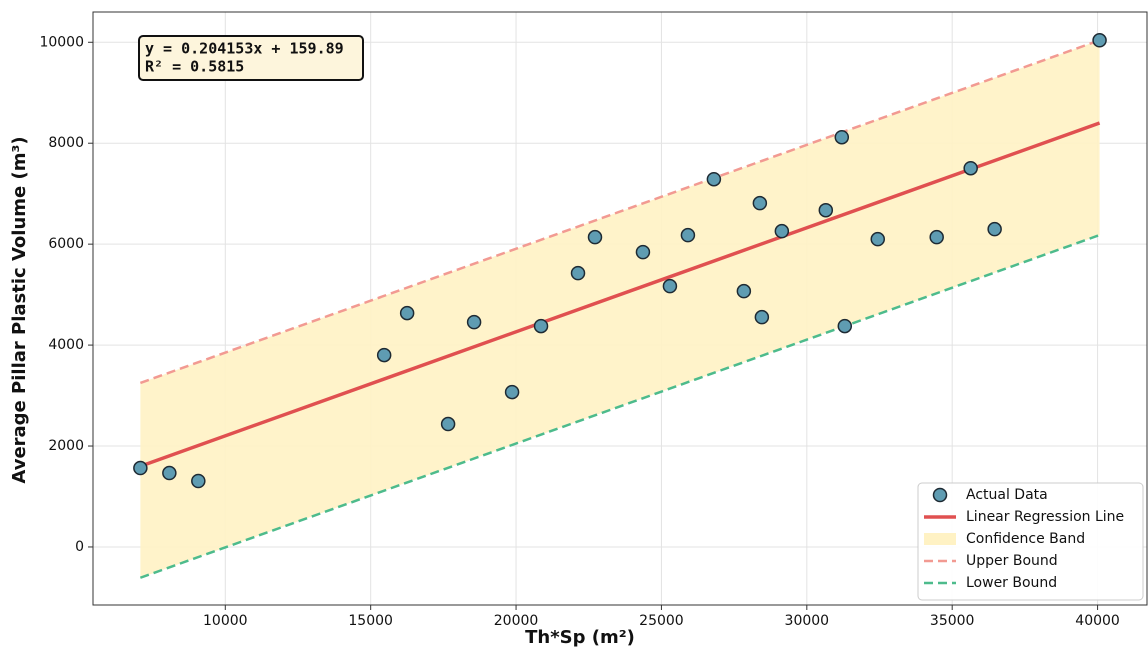 Image resolution: width=1148 pixels, height=650 pixels. I want to click on annotation-box, so click(251, 58).